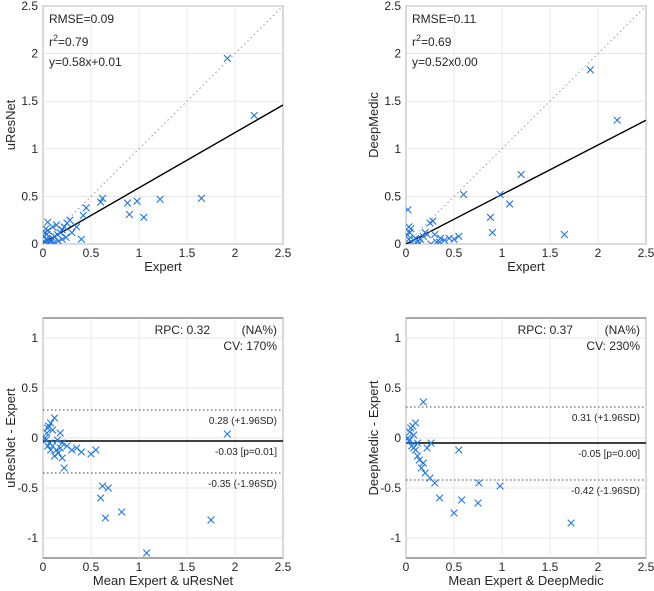 The width and height of the screenshot is (654, 591). I want to click on x-axis-label: Expert, so click(526, 266).